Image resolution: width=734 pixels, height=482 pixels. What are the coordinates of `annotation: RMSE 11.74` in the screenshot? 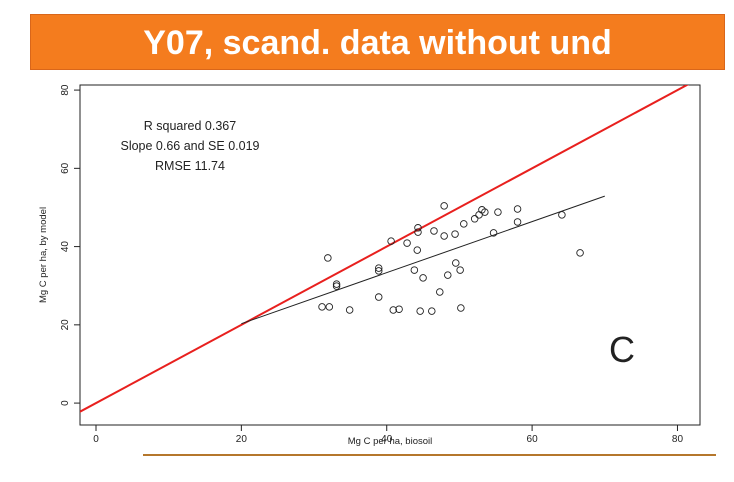 It's located at (190, 166).